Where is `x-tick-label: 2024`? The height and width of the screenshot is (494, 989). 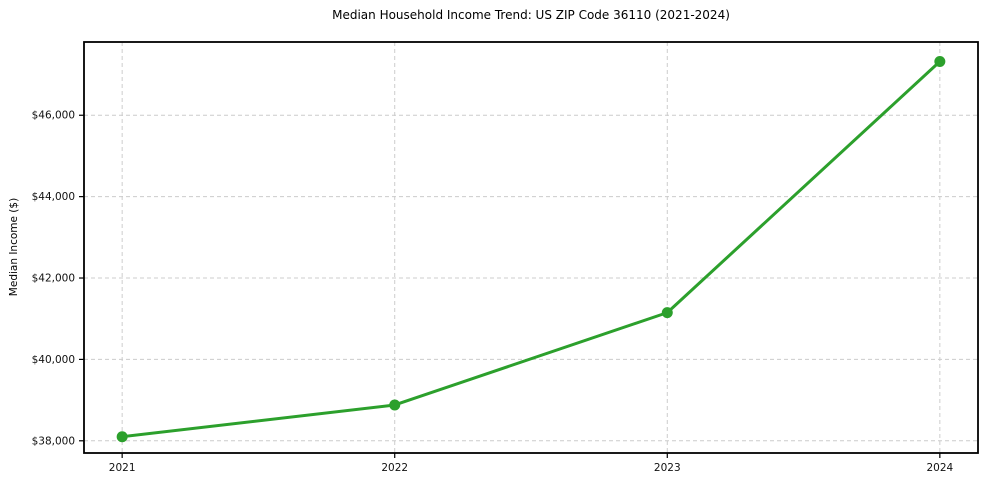 x-tick-label: 2024 is located at coordinates (939, 468).